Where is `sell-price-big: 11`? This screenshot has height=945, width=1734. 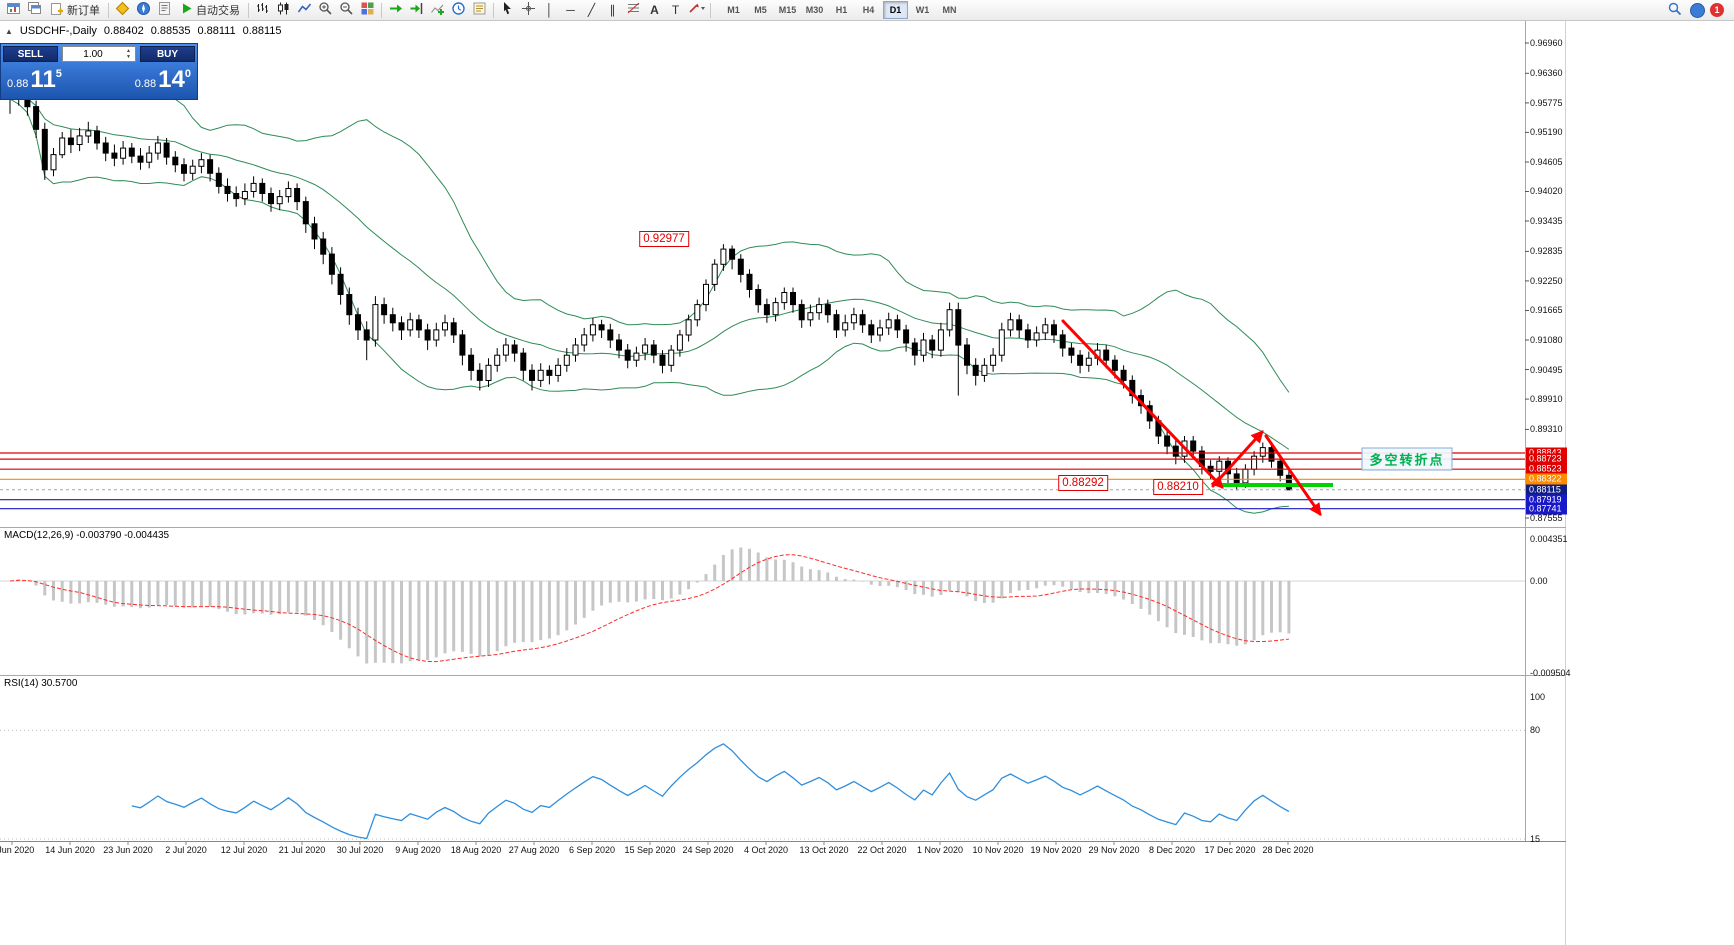
sell-price-big: 11 is located at coordinates (43, 79).